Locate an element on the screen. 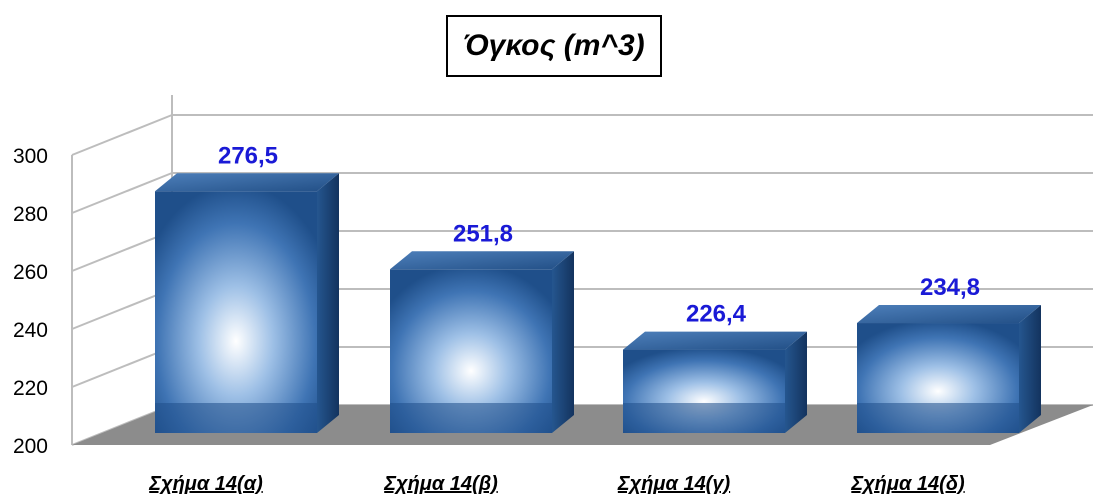 The image size is (1093, 497). data-label: 251,8 is located at coordinates (483, 233).